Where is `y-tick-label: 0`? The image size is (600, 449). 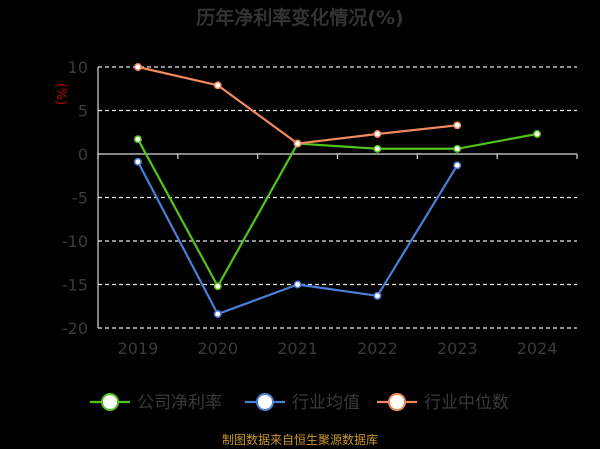
y-tick-label: 0 is located at coordinates (83, 154).